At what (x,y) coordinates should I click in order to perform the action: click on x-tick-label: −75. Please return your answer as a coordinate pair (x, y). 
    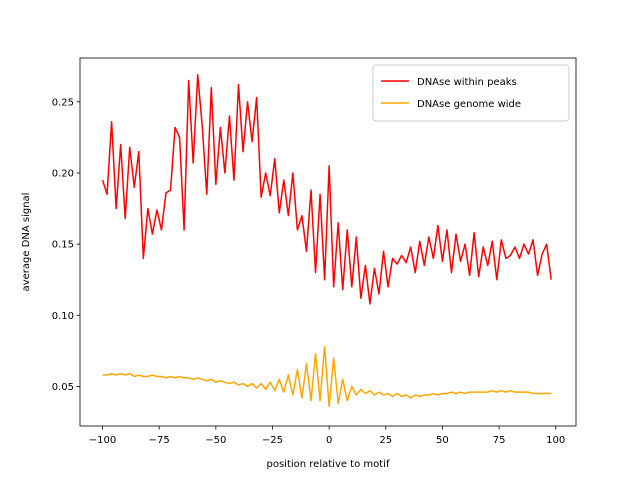
    Looking at the image, I should click on (159, 440).